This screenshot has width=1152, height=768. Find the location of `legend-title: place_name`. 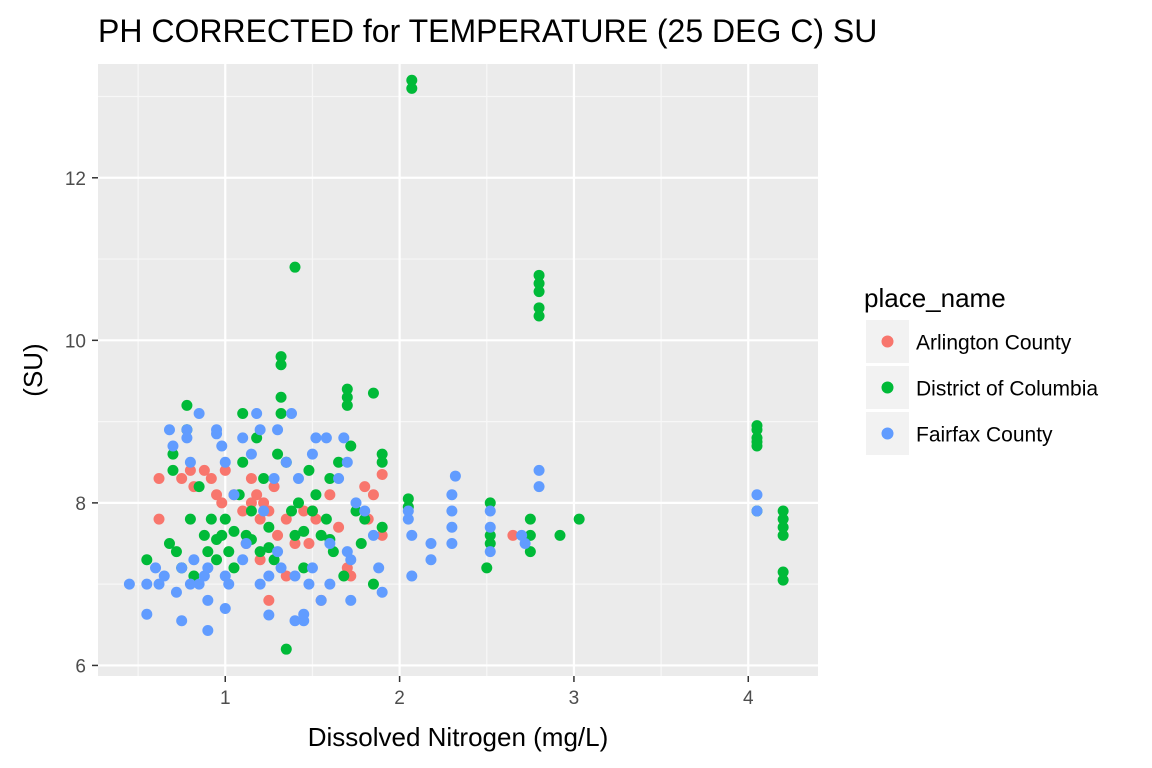

legend-title: place_name is located at coordinates (935, 298).